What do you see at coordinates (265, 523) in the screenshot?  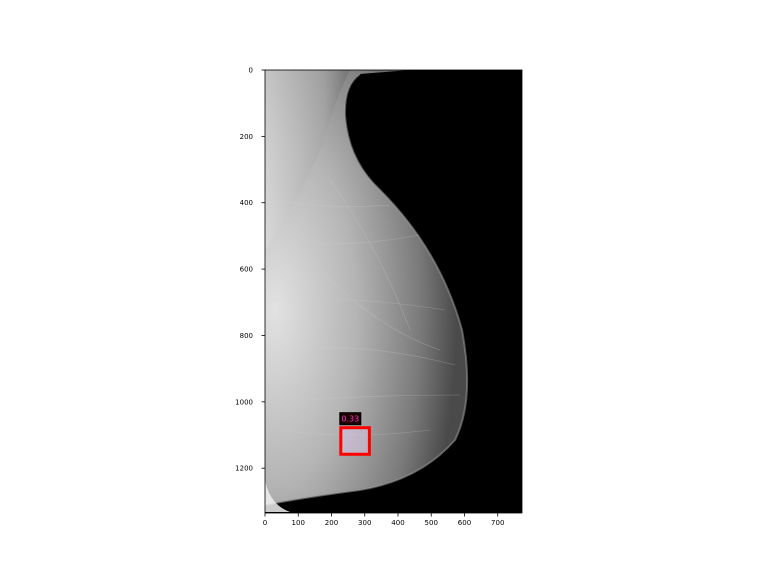 I see `x-tick-label: 0` at bounding box center [265, 523].